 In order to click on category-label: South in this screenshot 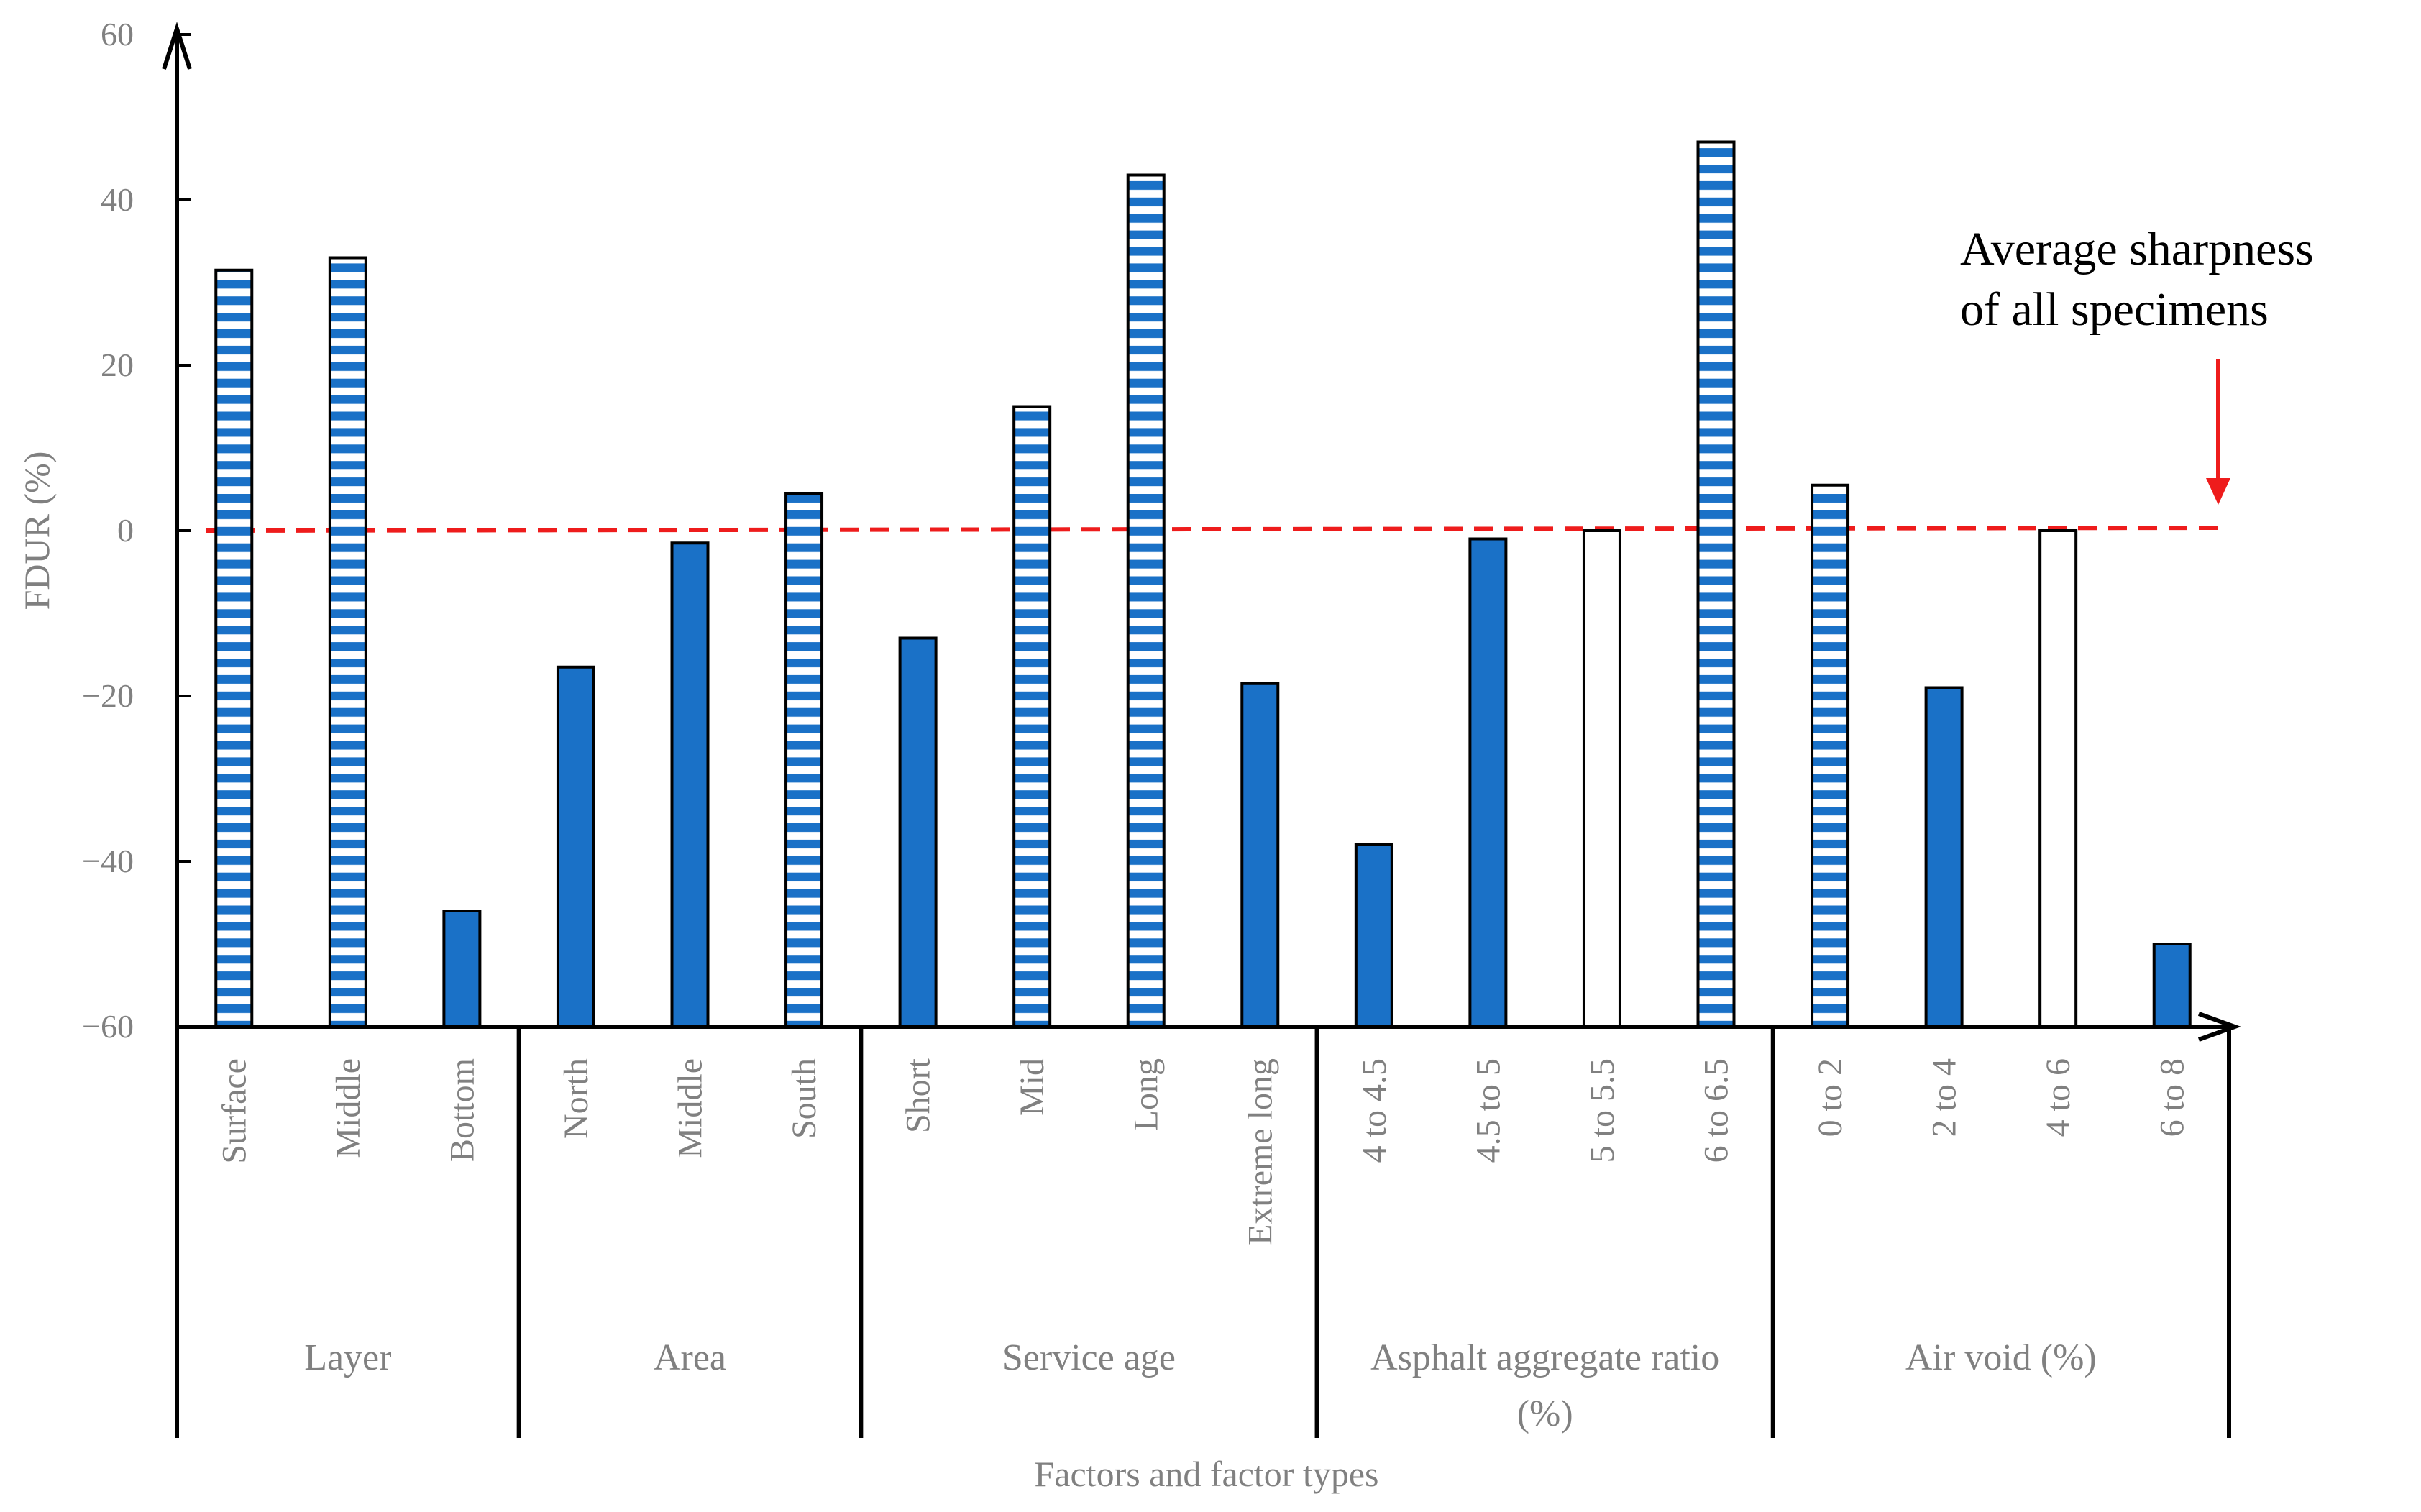, I will do `click(804, 1098)`.